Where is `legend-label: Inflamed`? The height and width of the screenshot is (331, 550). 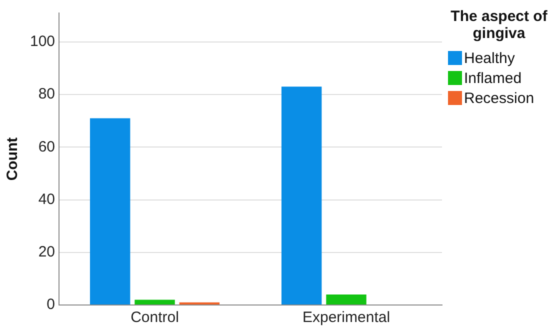
legend-label: Inflamed is located at coordinates (493, 78).